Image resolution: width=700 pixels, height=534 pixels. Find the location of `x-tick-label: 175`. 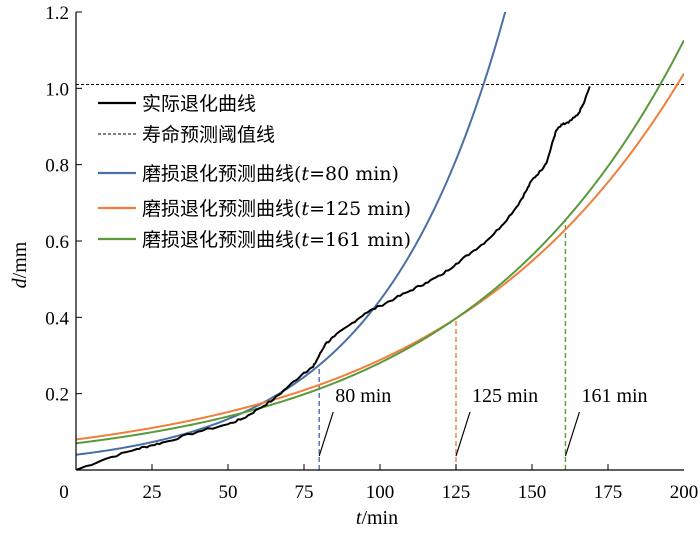

x-tick-label: 175 is located at coordinates (608, 492).